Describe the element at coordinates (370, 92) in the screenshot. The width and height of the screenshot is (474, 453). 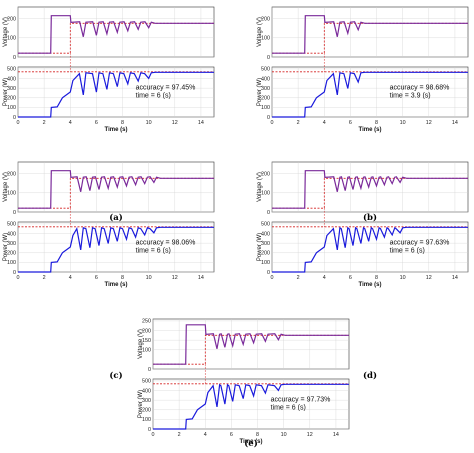
I see `axes-bottom-b` at that location.